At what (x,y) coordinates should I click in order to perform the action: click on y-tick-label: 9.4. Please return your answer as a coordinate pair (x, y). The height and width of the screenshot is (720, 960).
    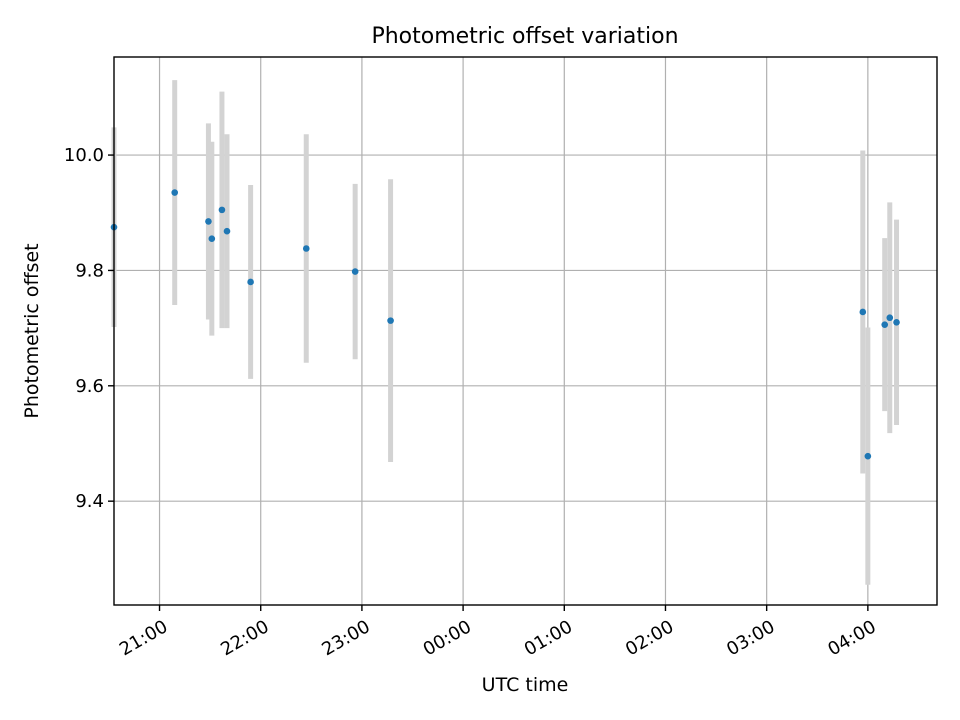
    Looking at the image, I should click on (89, 501).